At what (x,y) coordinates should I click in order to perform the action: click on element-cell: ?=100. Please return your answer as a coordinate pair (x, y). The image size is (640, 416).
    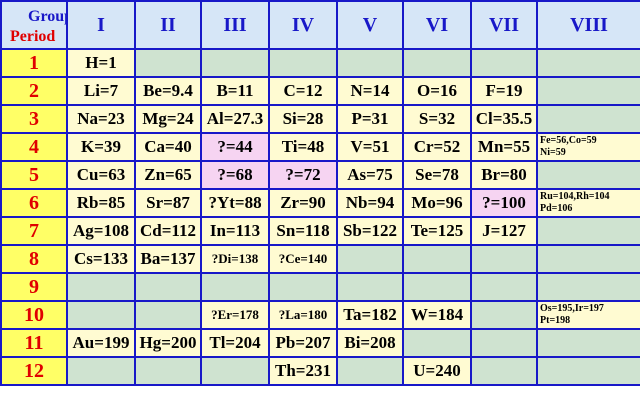
    Looking at the image, I should click on (504, 203).